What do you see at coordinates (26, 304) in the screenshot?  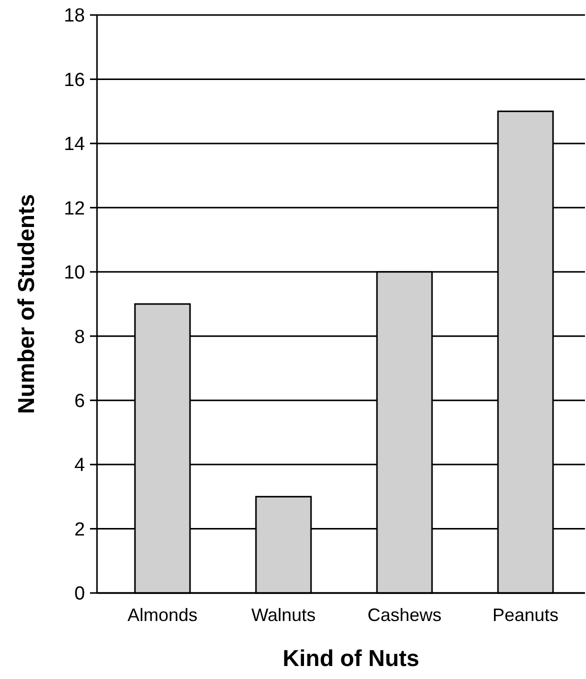 I see `y-axis-title: Number of Students` at bounding box center [26, 304].